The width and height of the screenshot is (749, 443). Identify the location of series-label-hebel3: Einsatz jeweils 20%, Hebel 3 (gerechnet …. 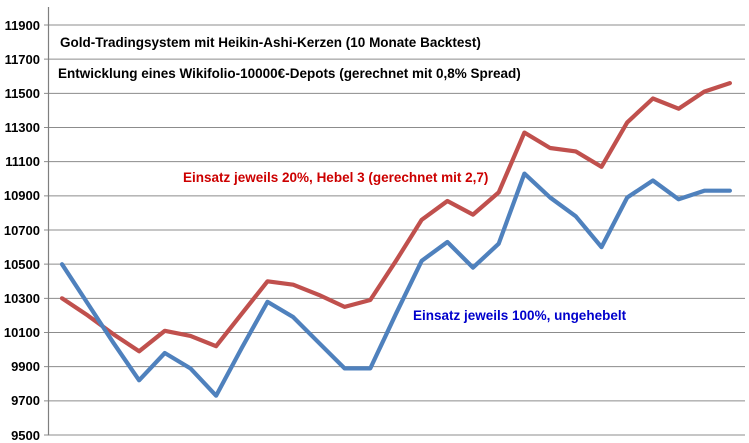
(336, 177).